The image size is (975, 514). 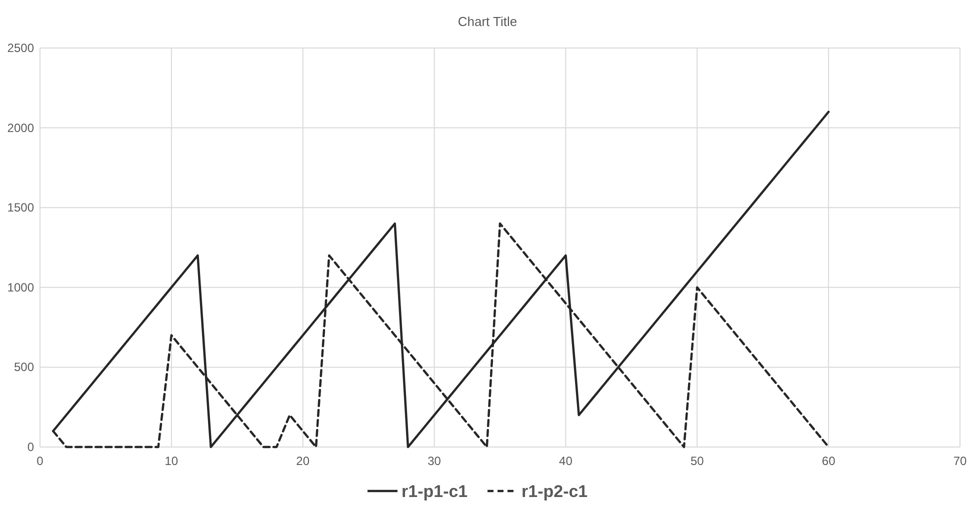 I want to click on y-tick-label: 1500, so click(x=20, y=207).